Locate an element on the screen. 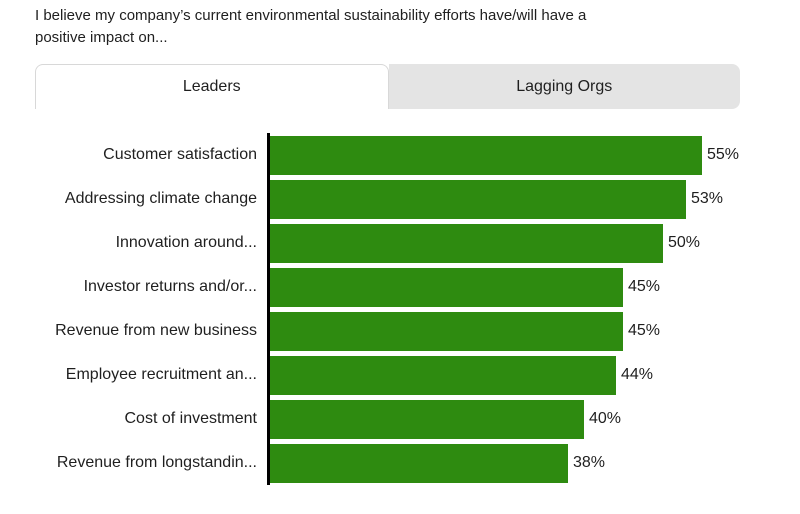  bar-row: Addressing climate change 53% is located at coordinates (400, 199).